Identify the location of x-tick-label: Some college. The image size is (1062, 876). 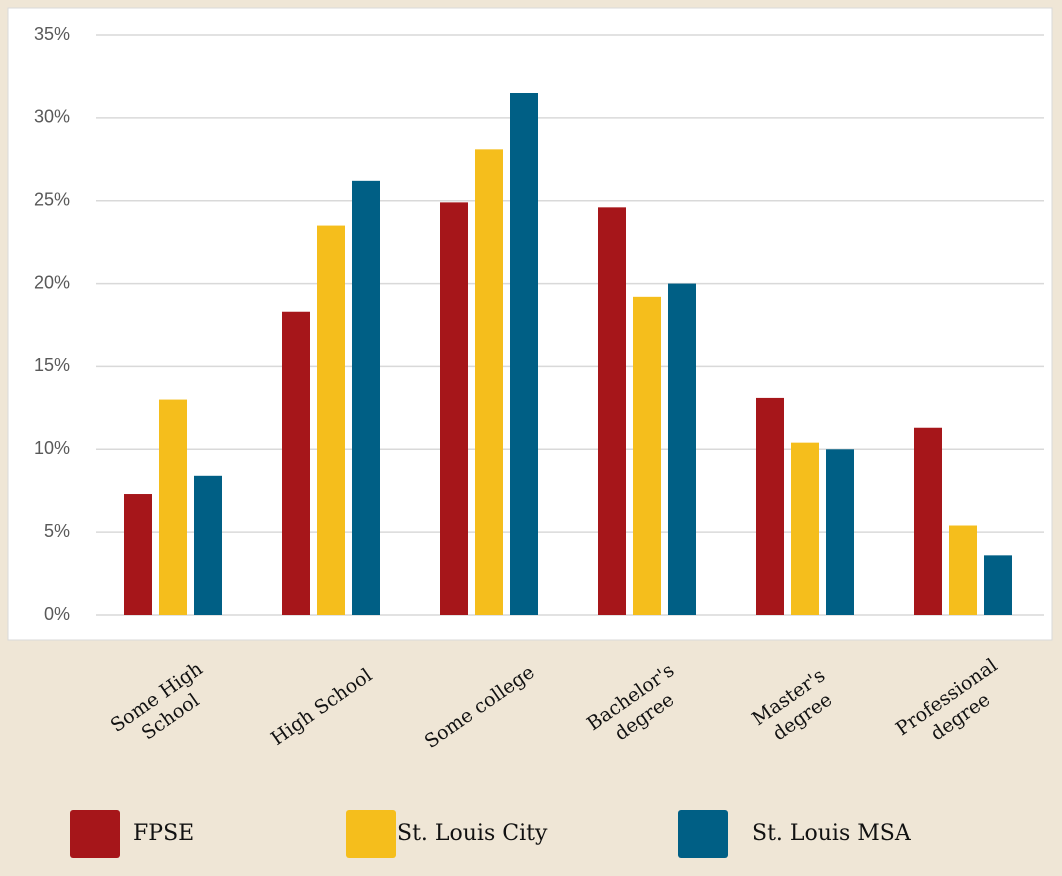
(480, 707).